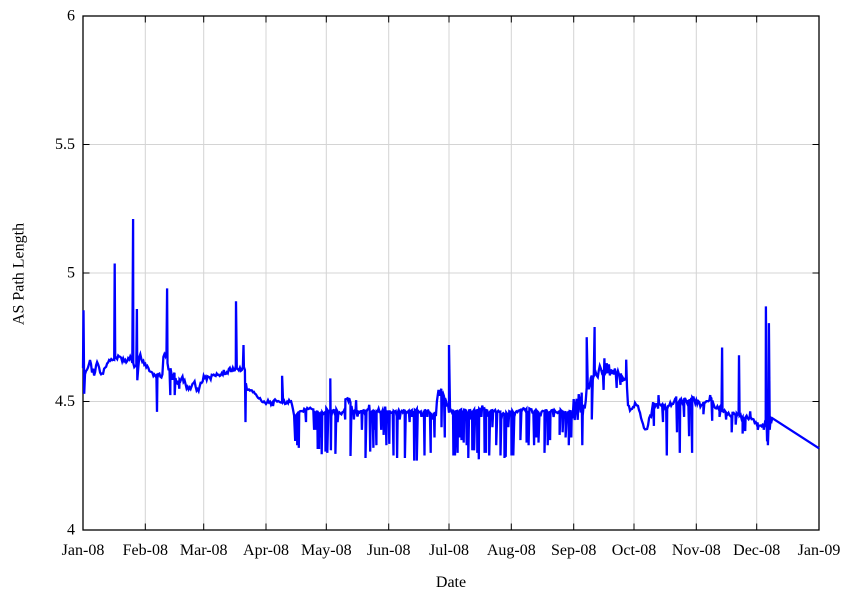  I want to click on svg-text: 6, so click(71, 15).